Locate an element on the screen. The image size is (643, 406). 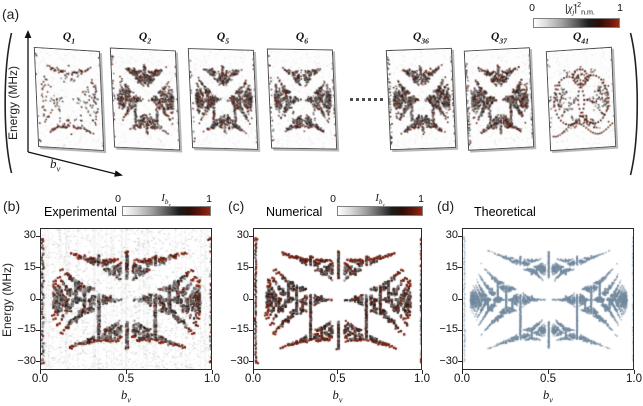
colorbar-c-min: 0 is located at coordinates (333, 199).